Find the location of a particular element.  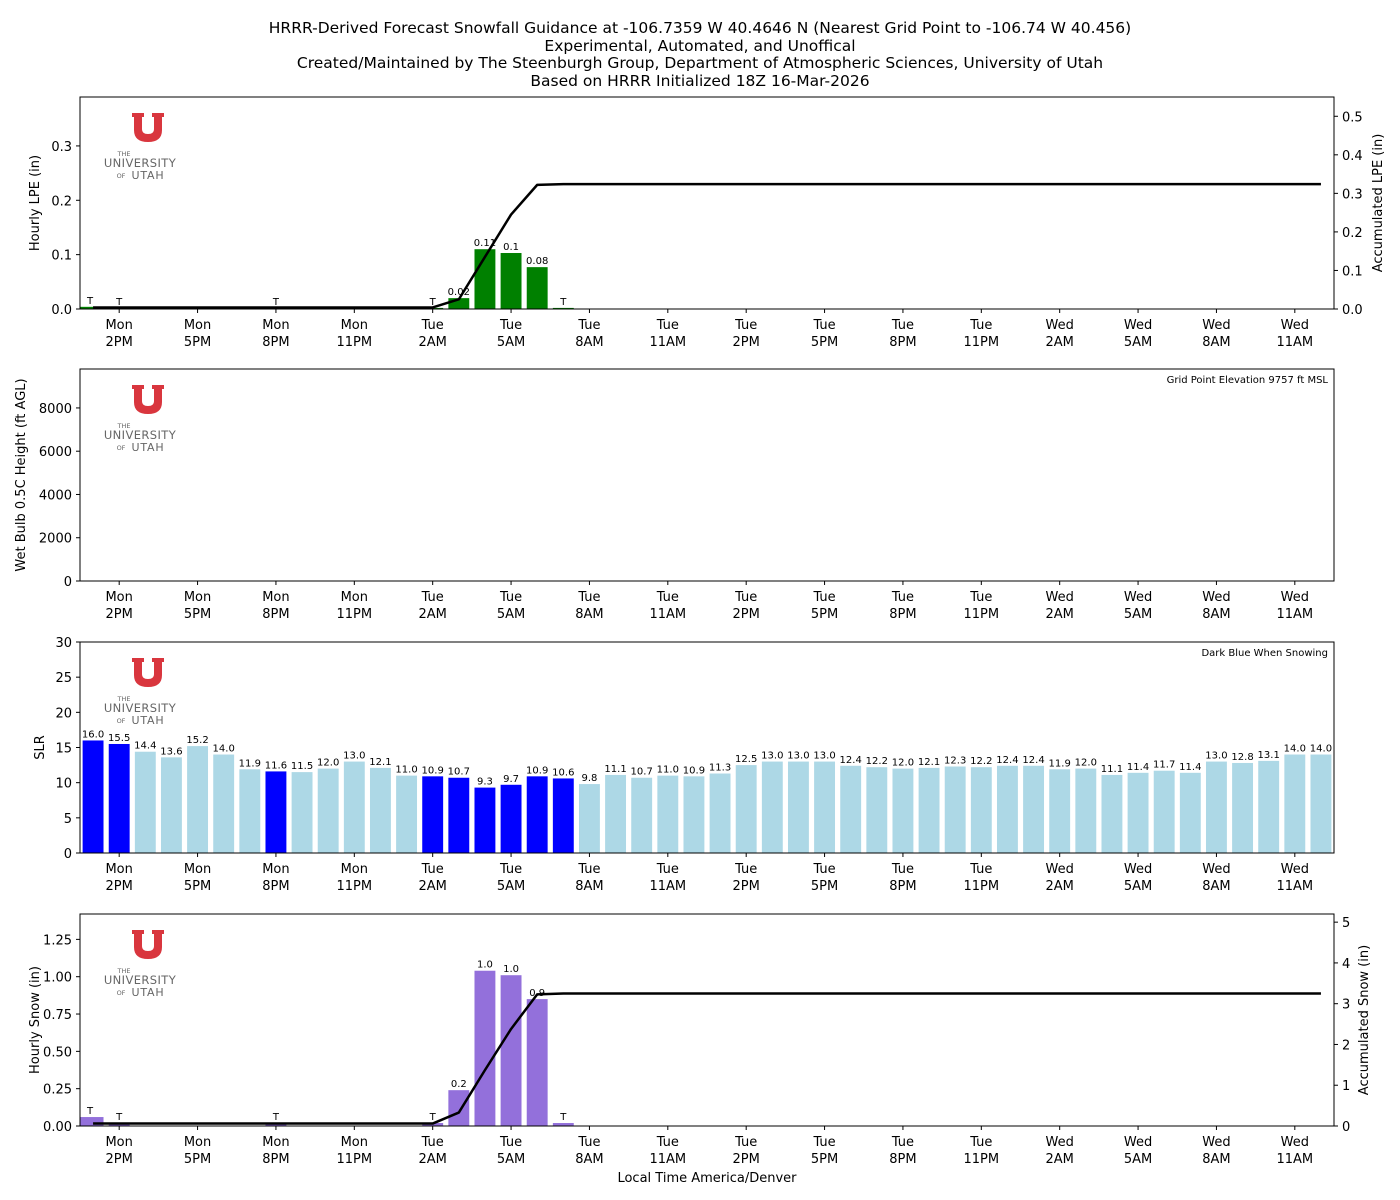

x-tick-time-2-7: 11AM is located at coordinates (667, 614).